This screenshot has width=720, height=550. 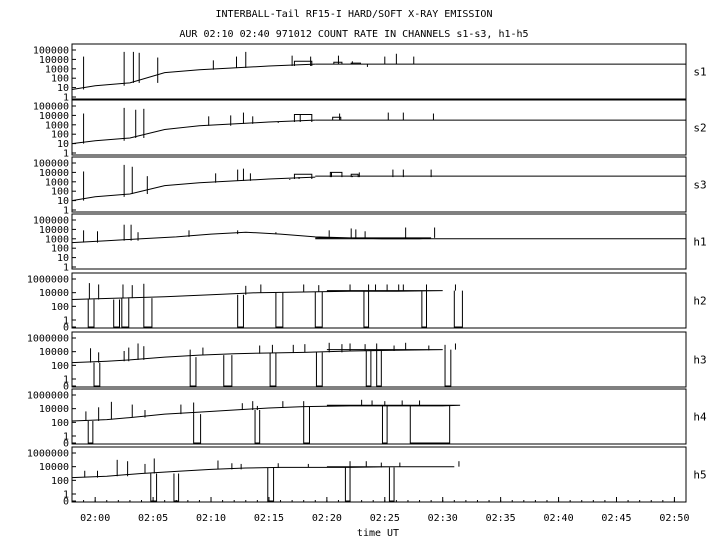 What do you see at coordinates (95, 518) in the screenshot?
I see `x-tick-label: 02:00` at bounding box center [95, 518].